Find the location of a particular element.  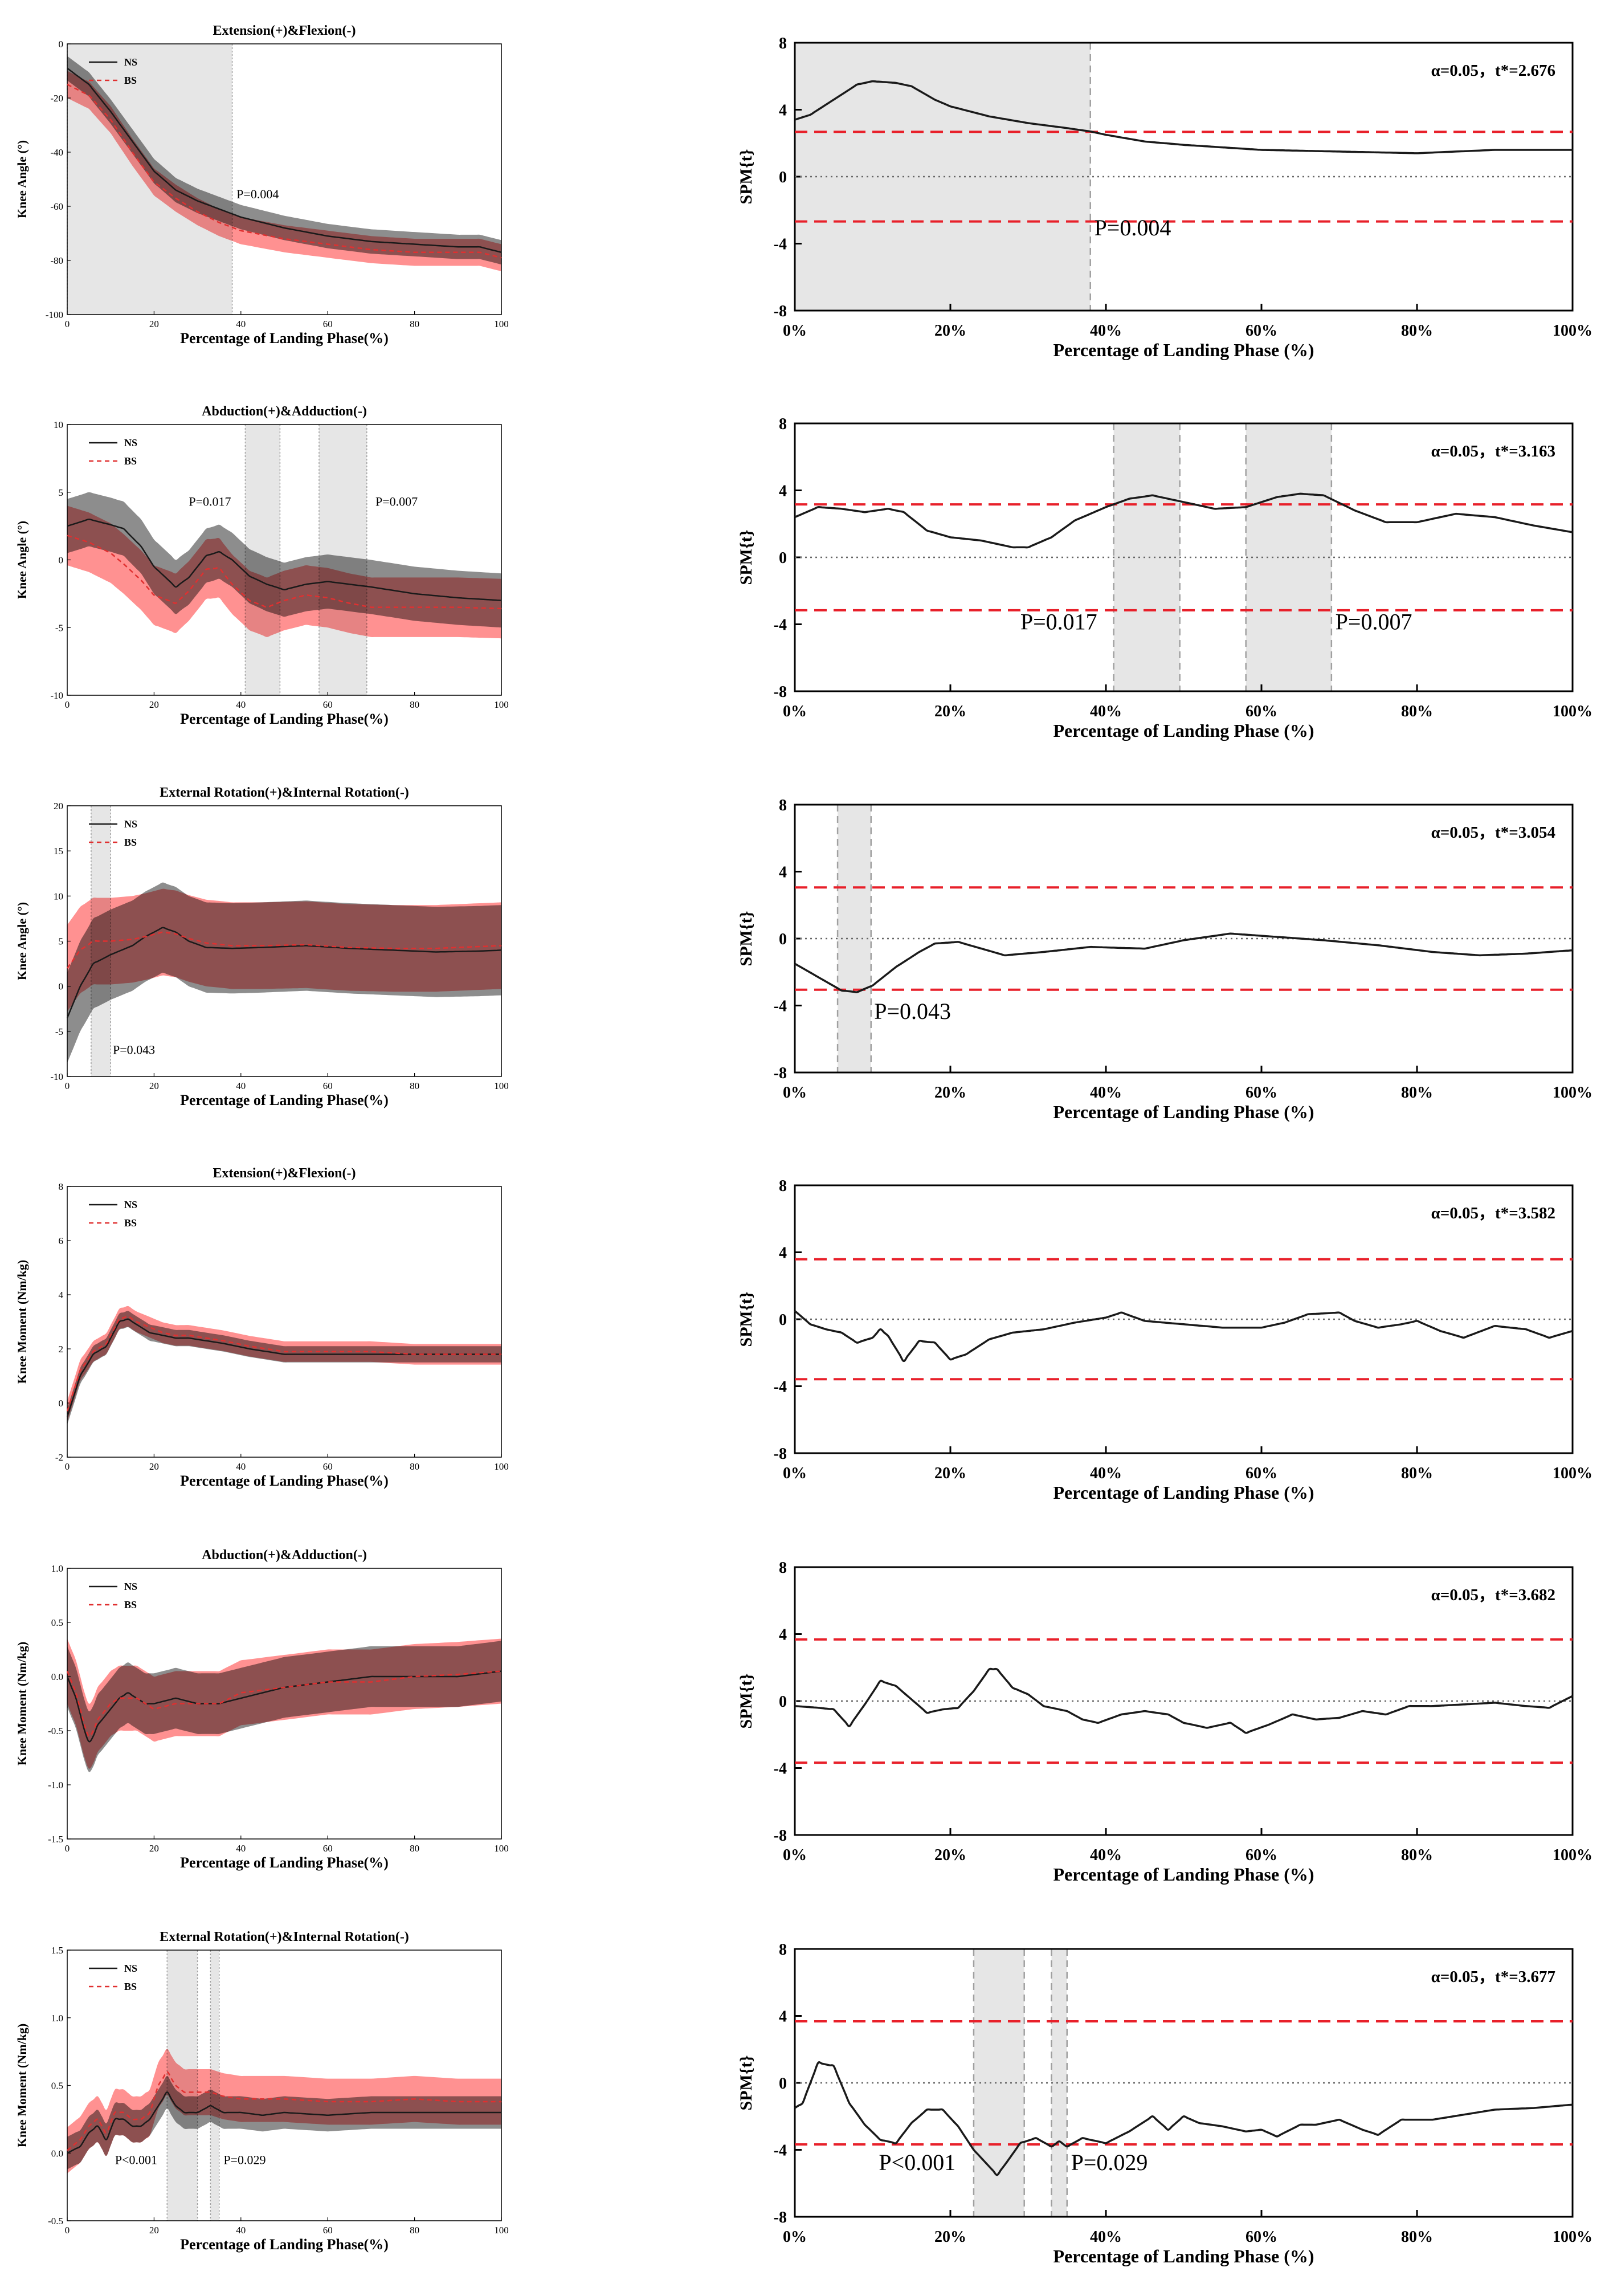

y-tick-label: -10 is located at coordinates (56, 1076).